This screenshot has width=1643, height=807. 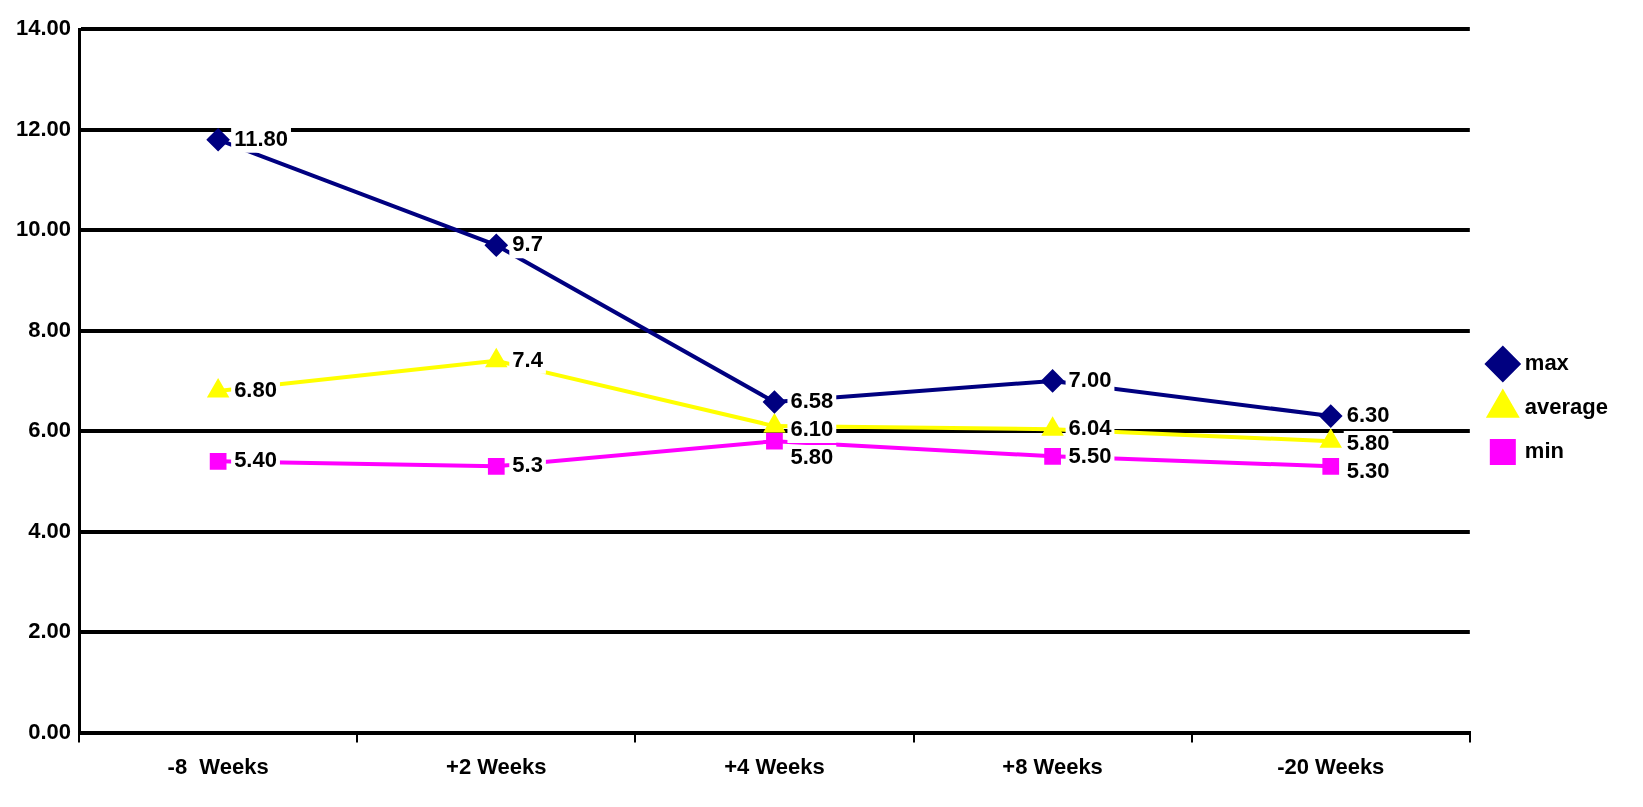 What do you see at coordinates (1331, 766) in the screenshot?
I see `x-tick-label: -20 Weeks` at bounding box center [1331, 766].